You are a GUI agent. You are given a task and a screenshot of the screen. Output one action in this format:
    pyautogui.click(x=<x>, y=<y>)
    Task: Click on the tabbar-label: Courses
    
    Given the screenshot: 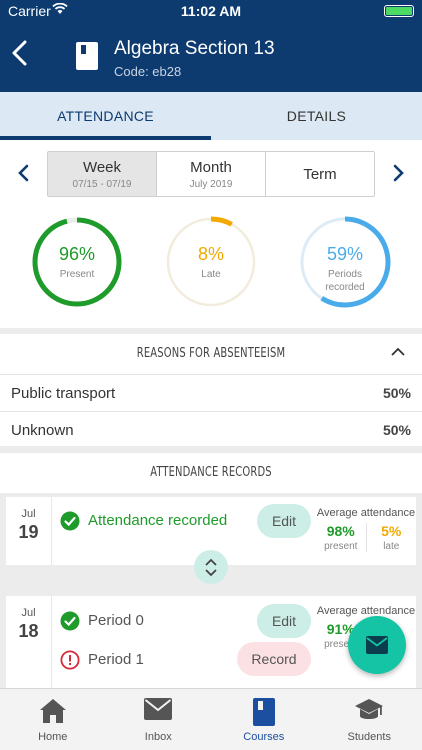 What is the action you would take?
    pyautogui.click(x=264, y=737)
    